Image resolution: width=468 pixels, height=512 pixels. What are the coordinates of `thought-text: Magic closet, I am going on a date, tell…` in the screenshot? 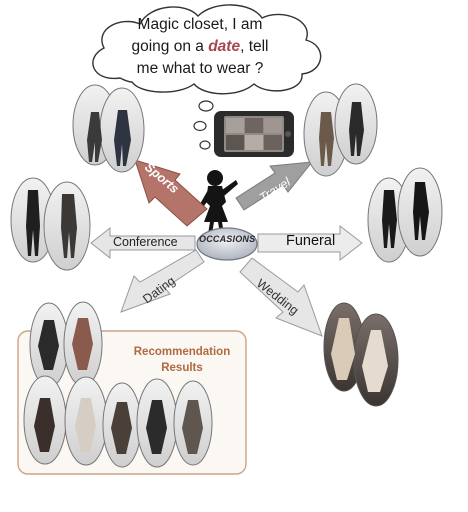 It's located at (200, 47).